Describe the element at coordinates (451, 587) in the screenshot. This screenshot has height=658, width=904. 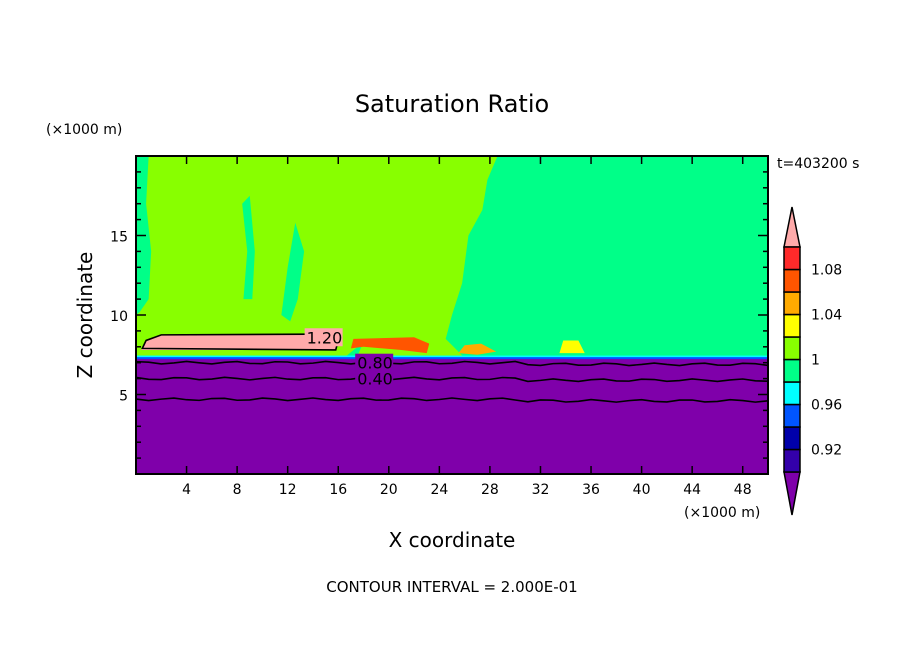
I see `contour-interval-note: CONTOUR INTERVAL = 2.000E-01` at that location.